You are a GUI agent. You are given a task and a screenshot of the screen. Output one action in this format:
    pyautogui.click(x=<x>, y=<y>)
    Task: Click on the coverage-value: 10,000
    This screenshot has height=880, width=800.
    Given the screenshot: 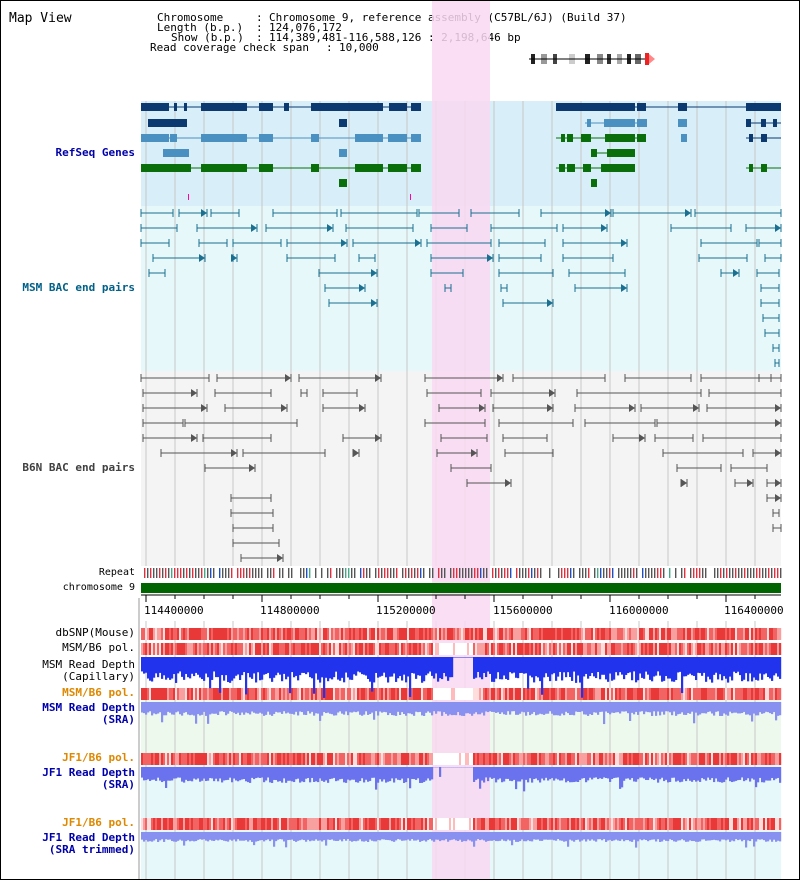 What is the action you would take?
    pyautogui.click(x=359, y=47)
    